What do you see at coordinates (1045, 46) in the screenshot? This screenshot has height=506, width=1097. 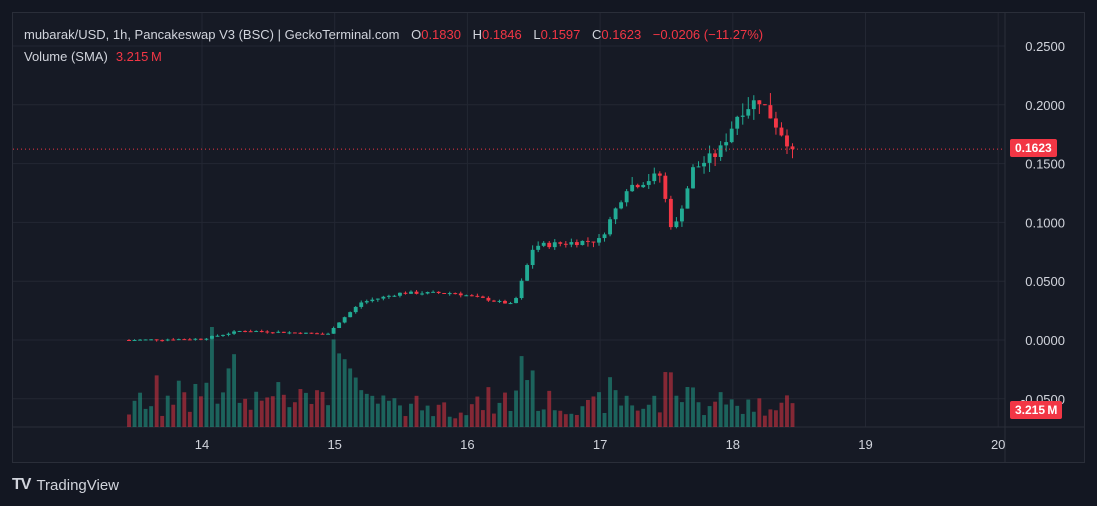 I see `y-tick-label: 0.2500` at bounding box center [1045, 46].